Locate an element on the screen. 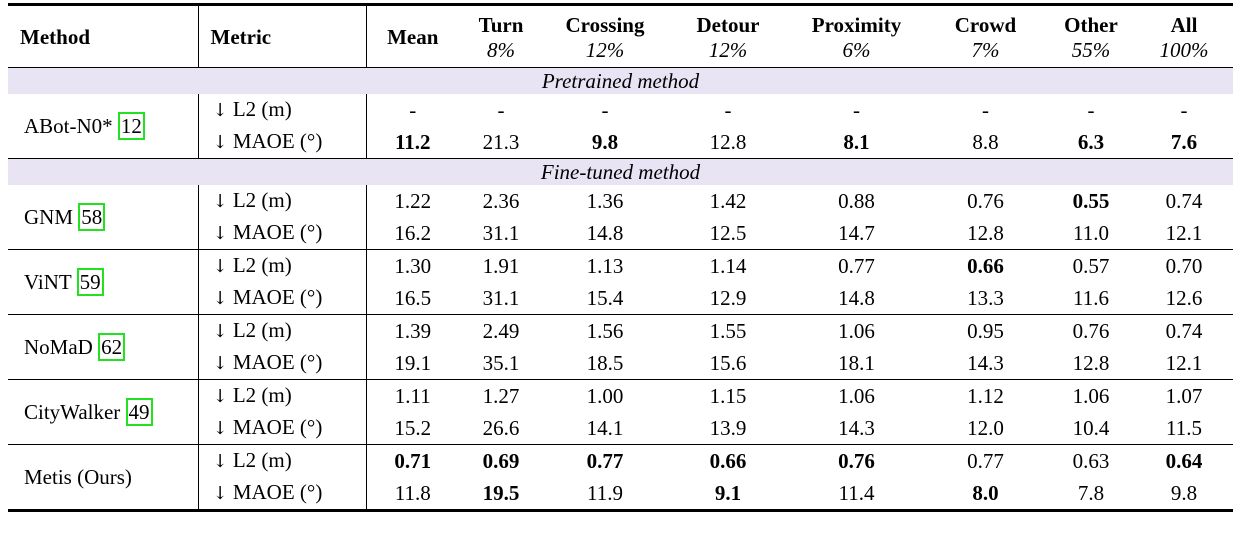 Image resolution: width=1241 pixels, height=556 pixels. section-label: Fine-tuned method is located at coordinates (620, 171).